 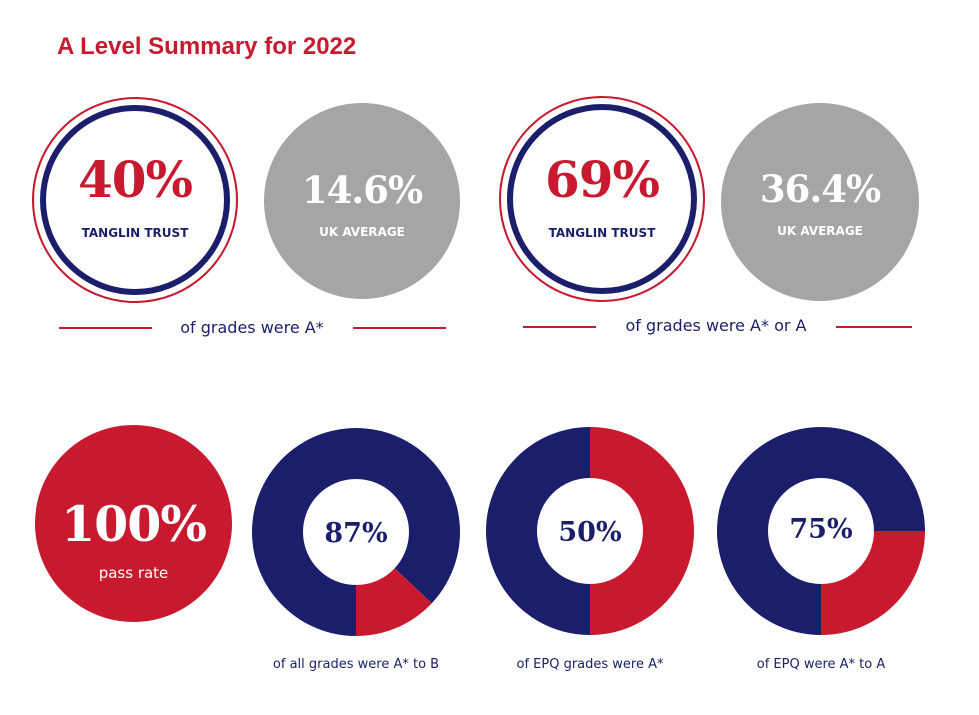 What do you see at coordinates (602, 233) in the screenshot?
I see `tanglin-a-star-or-a-label: TANGLIN TRUST` at bounding box center [602, 233].